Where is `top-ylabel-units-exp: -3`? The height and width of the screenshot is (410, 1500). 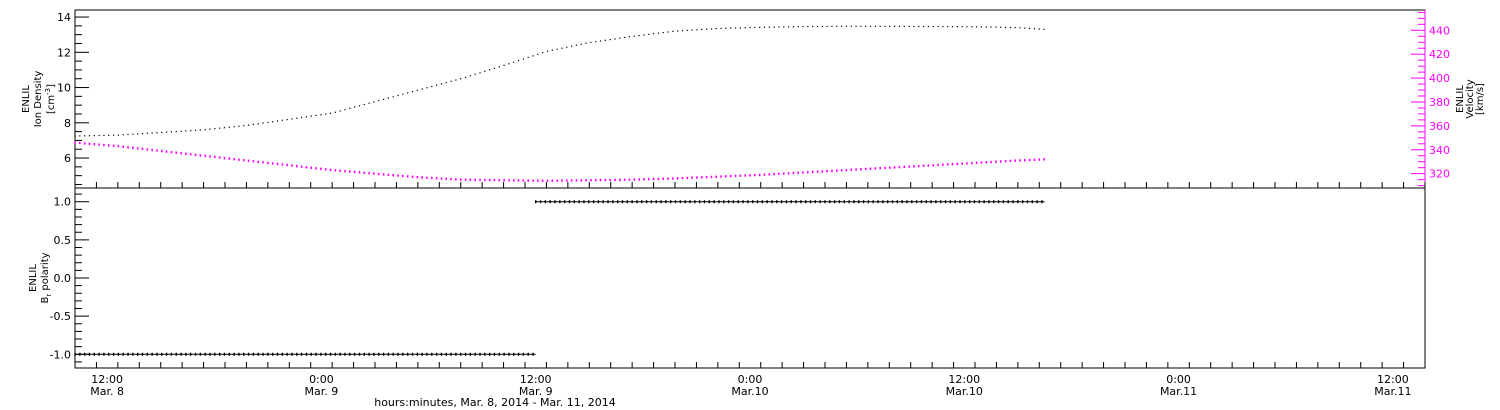 top-ylabel-units-exp: -3 is located at coordinates (48, 91).